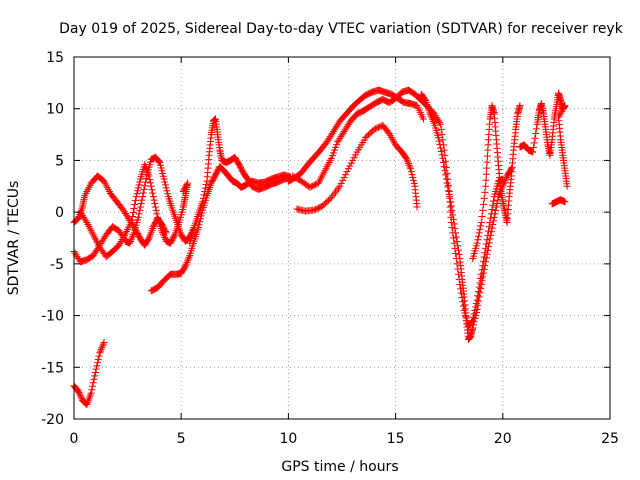 This screenshot has height=480, width=640. What do you see at coordinates (357, 168) in the screenshot?
I see `series-track-i` at bounding box center [357, 168].